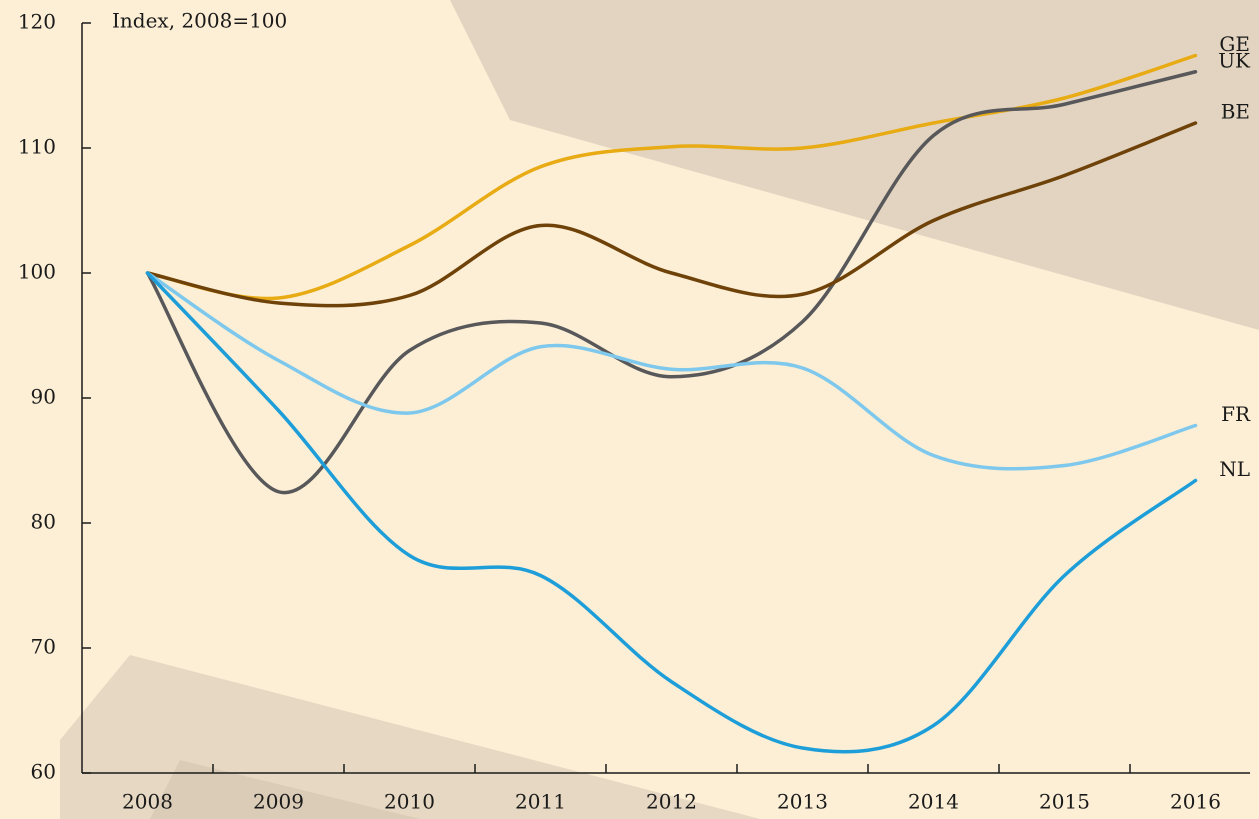  What do you see at coordinates (1235, 112) in the screenshot?
I see `series-label: BE` at bounding box center [1235, 112].